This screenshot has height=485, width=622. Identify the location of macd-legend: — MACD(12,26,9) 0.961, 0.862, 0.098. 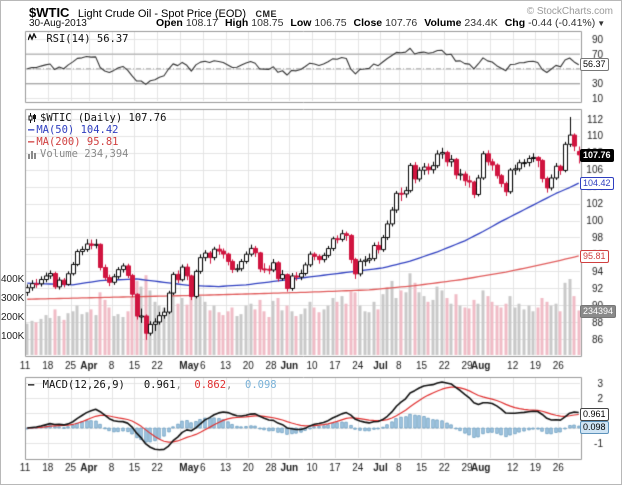
(152, 385).